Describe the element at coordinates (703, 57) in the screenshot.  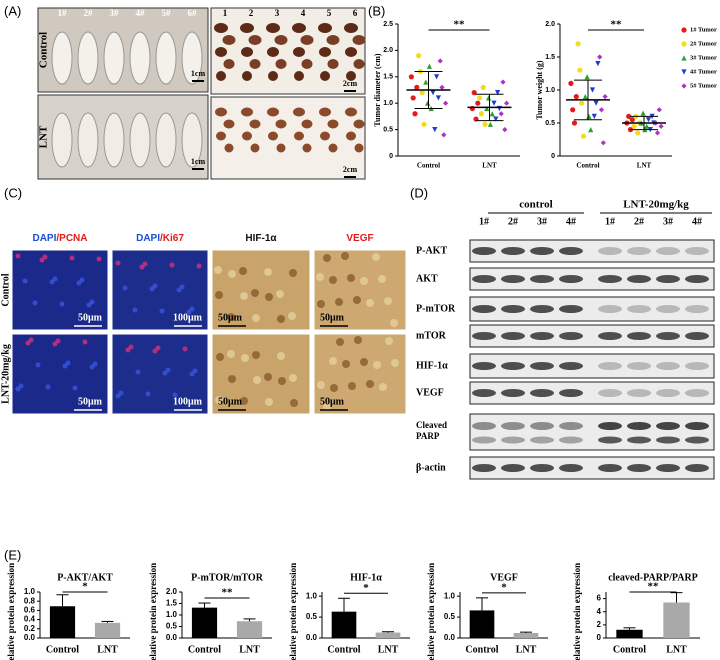
I see `legend-label: 3# Tumor` at that location.